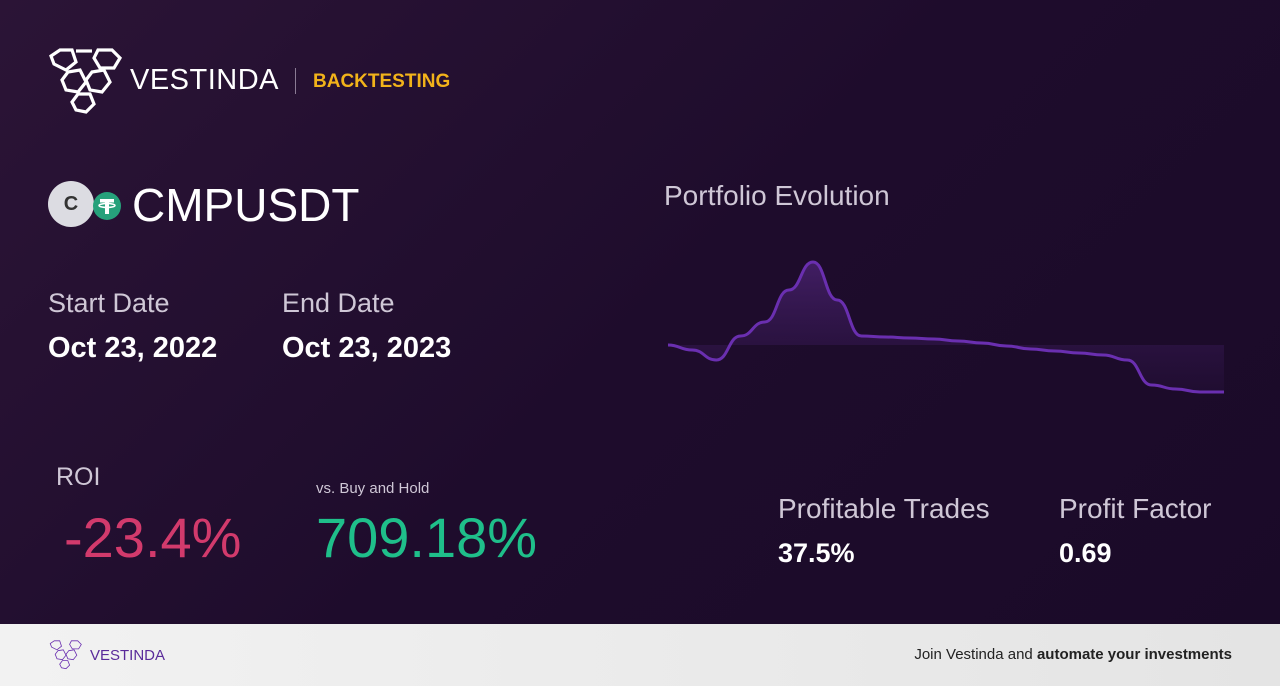  What do you see at coordinates (109, 303) in the screenshot?
I see `start-label: Start Date` at bounding box center [109, 303].